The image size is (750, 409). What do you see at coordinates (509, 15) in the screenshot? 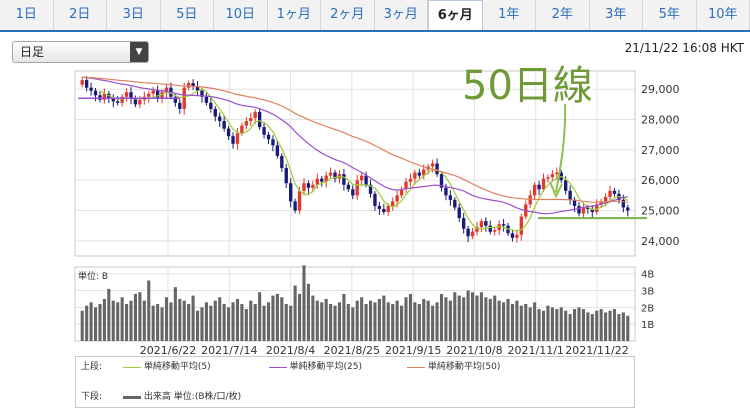
I see `tab-1y: 1年` at bounding box center [509, 15].